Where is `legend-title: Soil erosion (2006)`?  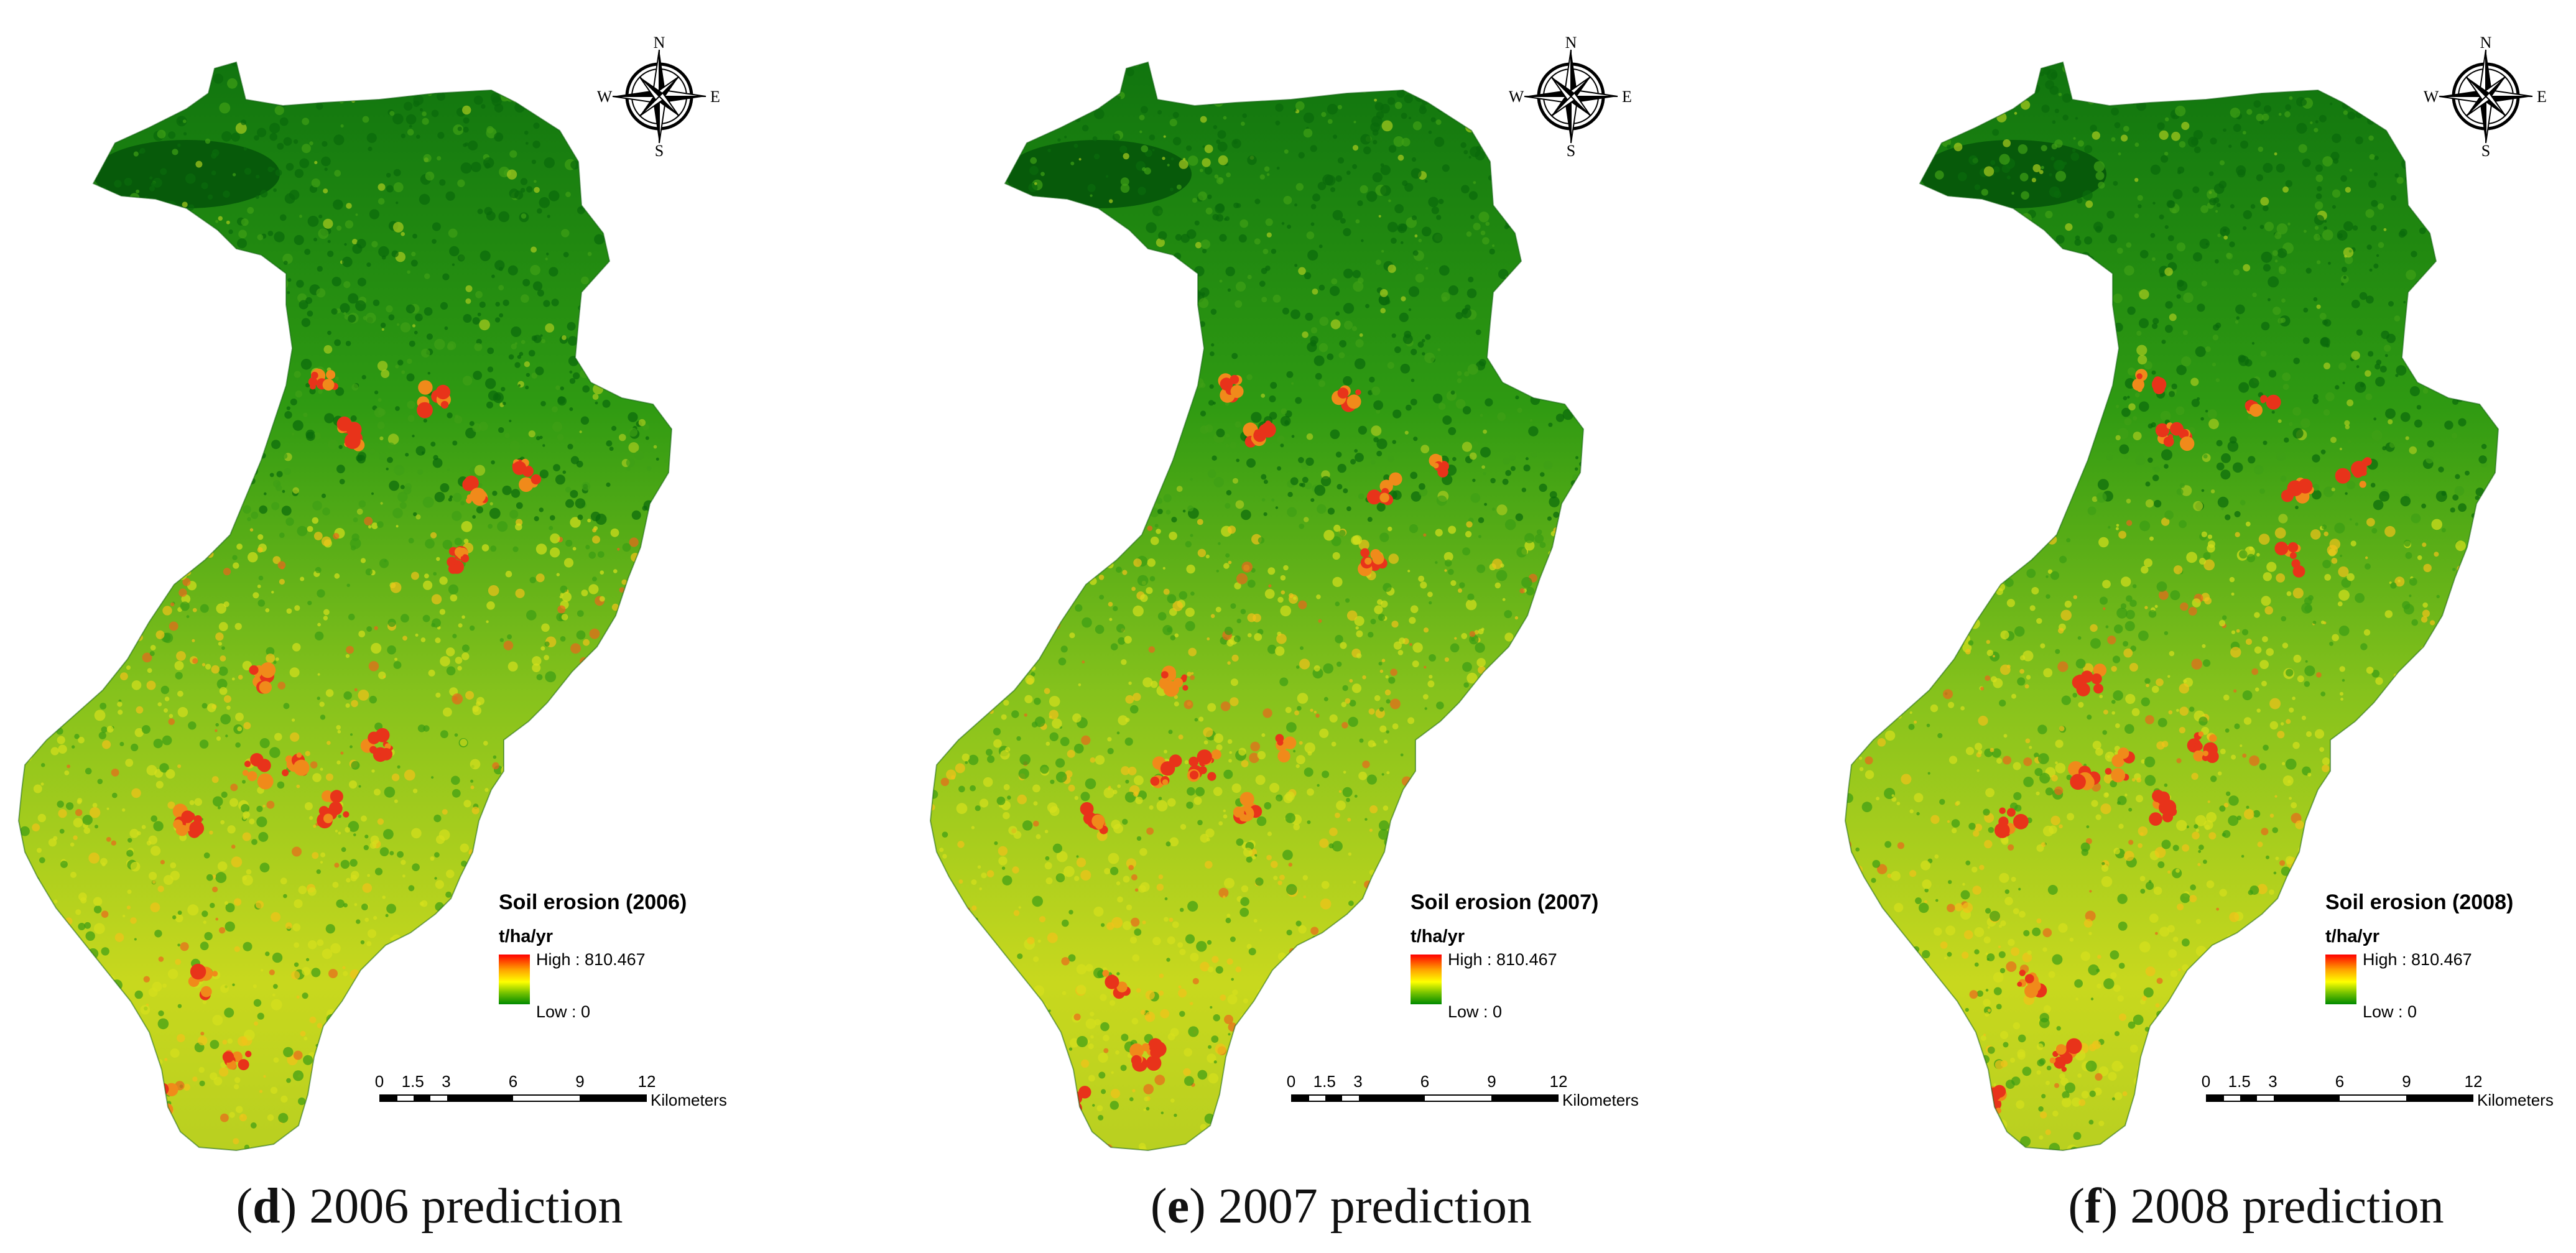
legend-title: Soil erosion (2006) is located at coordinates (593, 902).